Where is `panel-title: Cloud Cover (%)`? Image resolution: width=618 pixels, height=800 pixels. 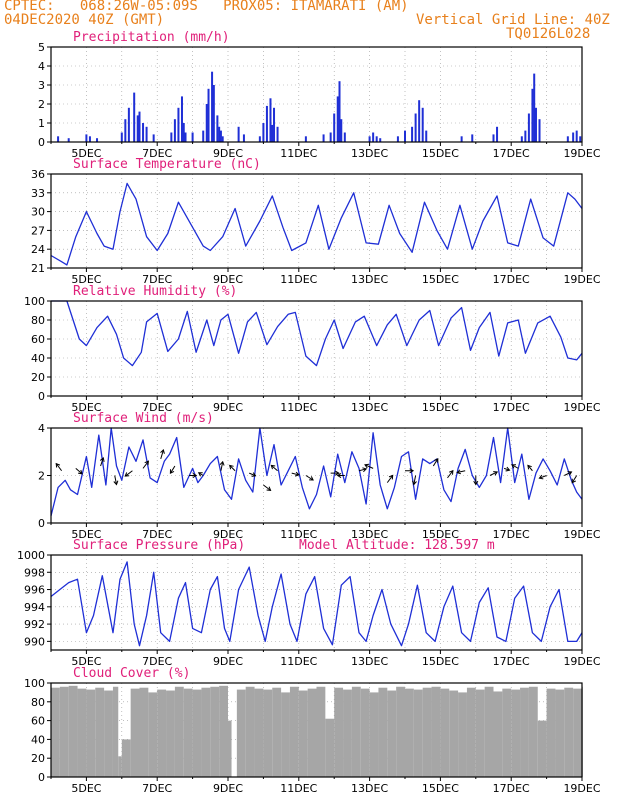
panel-title: Cloud Cover (%) is located at coordinates (131, 673).